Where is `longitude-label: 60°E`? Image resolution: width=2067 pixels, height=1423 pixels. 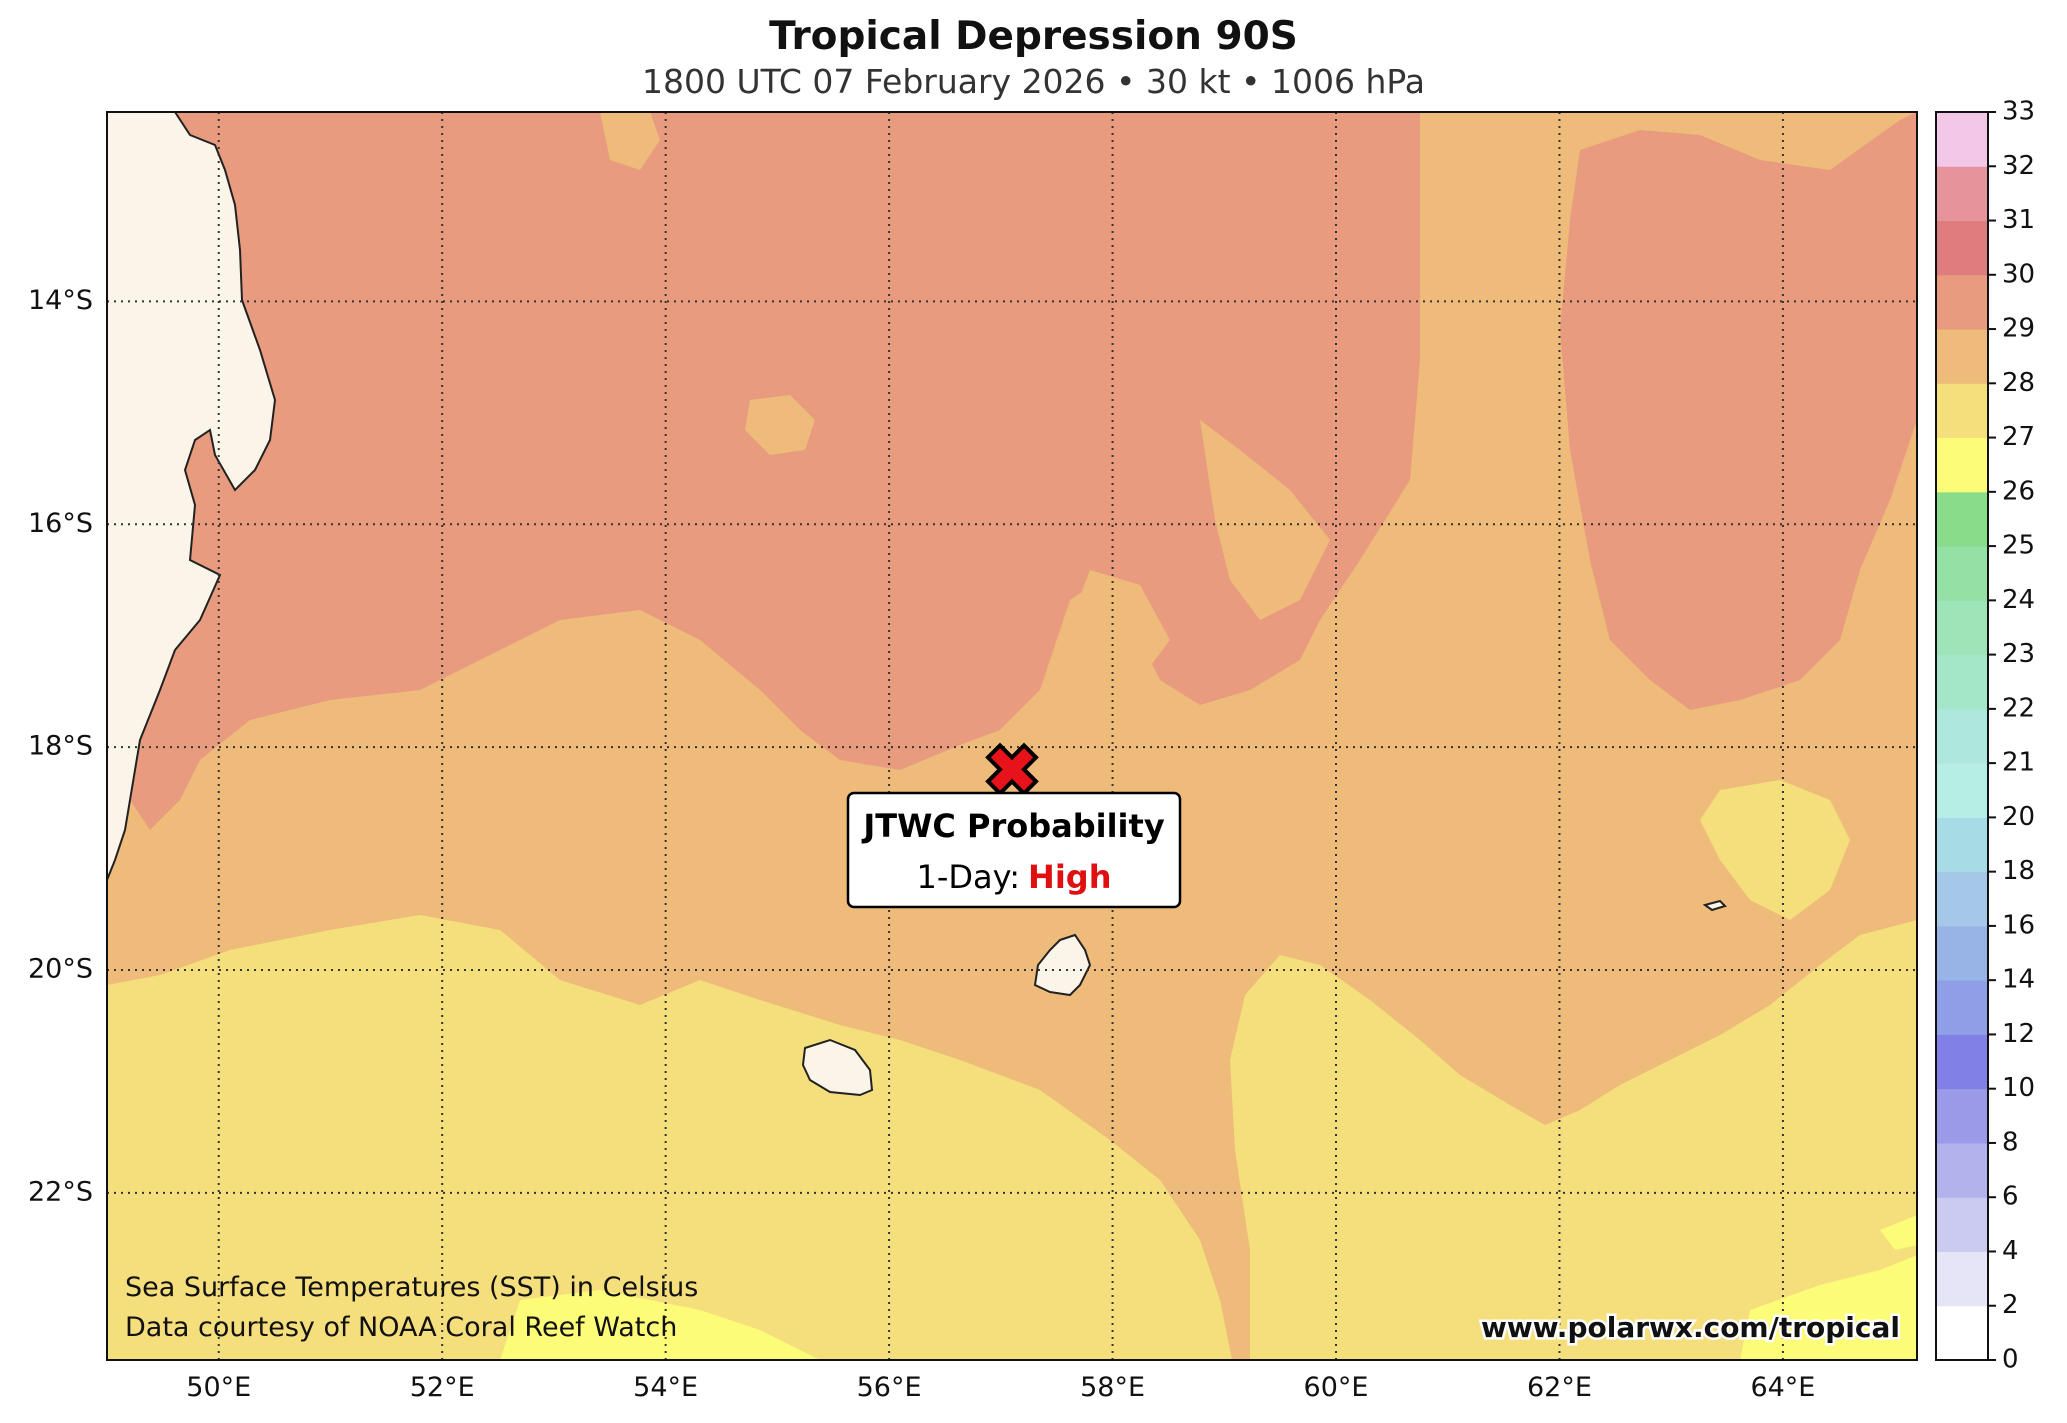
longitude-label: 60°E is located at coordinates (1336, 1387).